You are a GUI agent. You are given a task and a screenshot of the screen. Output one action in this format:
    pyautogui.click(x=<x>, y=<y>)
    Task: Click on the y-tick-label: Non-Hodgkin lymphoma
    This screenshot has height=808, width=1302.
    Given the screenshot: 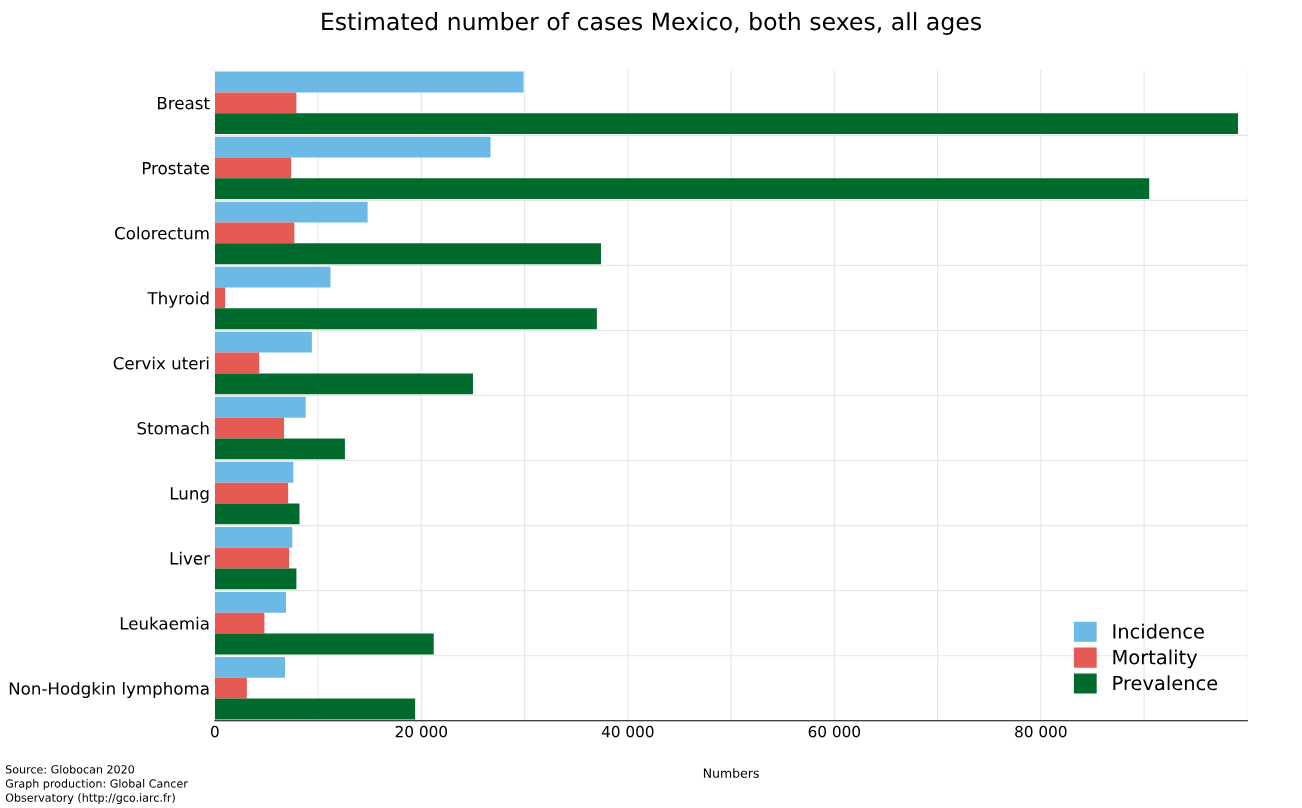 What is the action you would take?
    pyautogui.click(x=109, y=690)
    